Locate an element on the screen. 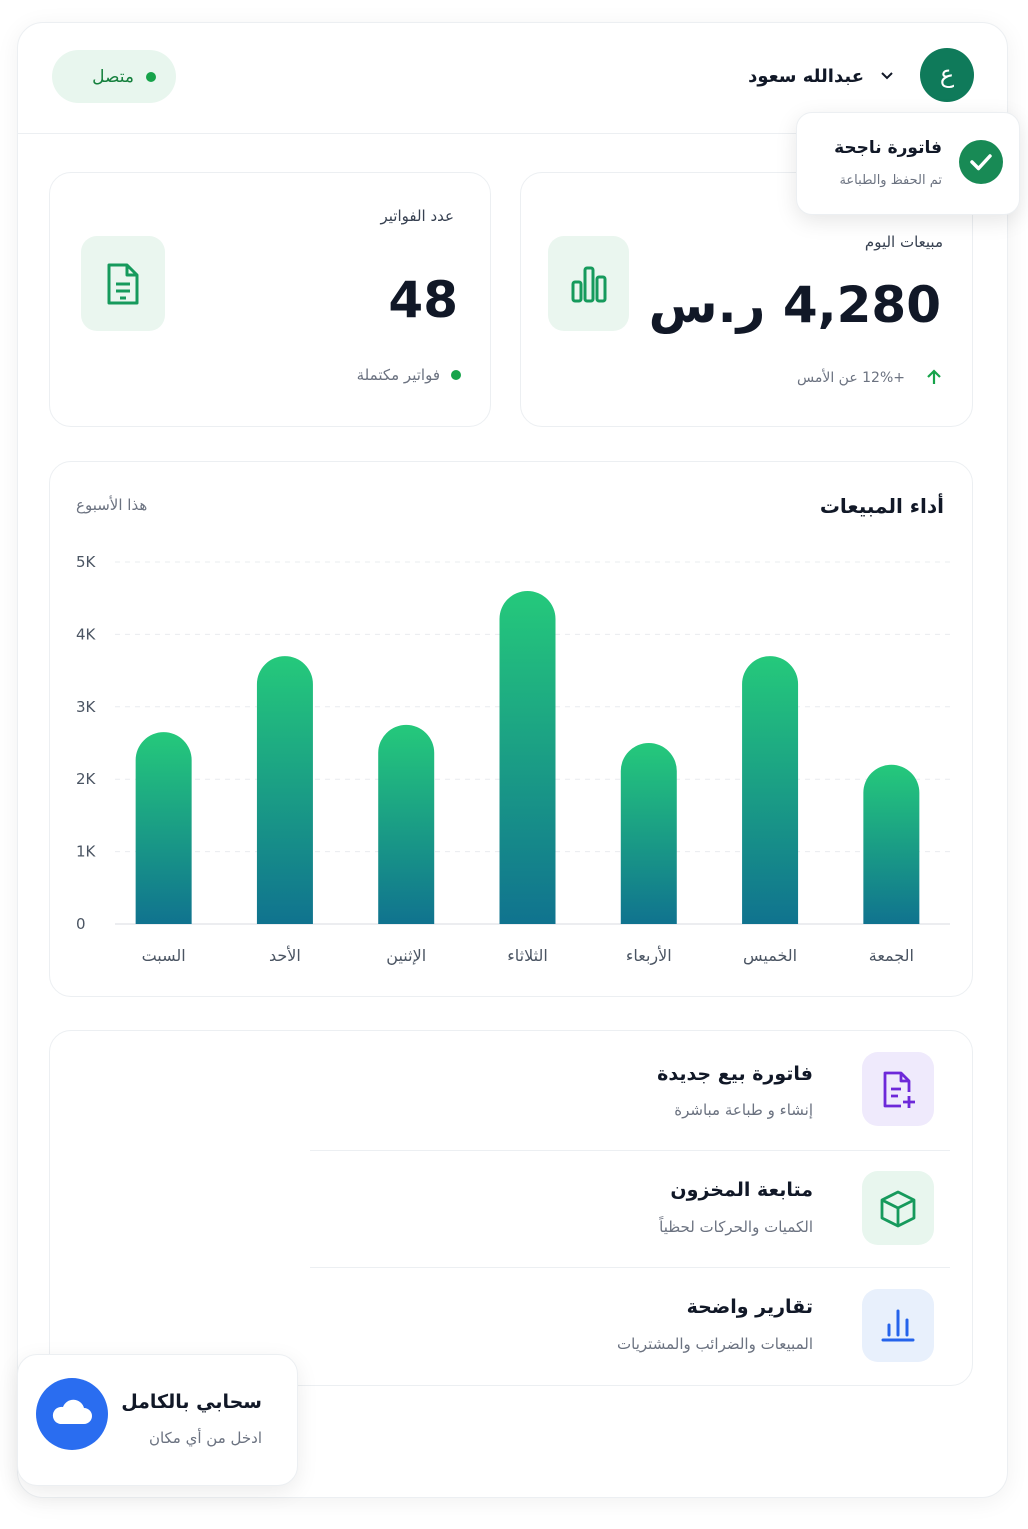 This screenshot has height=1529, width=1028. feature-title: متابعة المخزون is located at coordinates (741, 1190).